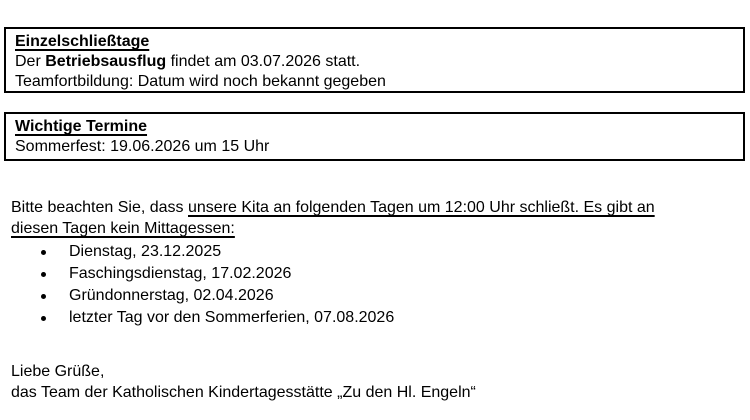  What do you see at coordinates (171, 295) in the screenshot?
I see `closure-day-text: Gründonnerstag, 02.04.2026` at bounding box center [171, 295].